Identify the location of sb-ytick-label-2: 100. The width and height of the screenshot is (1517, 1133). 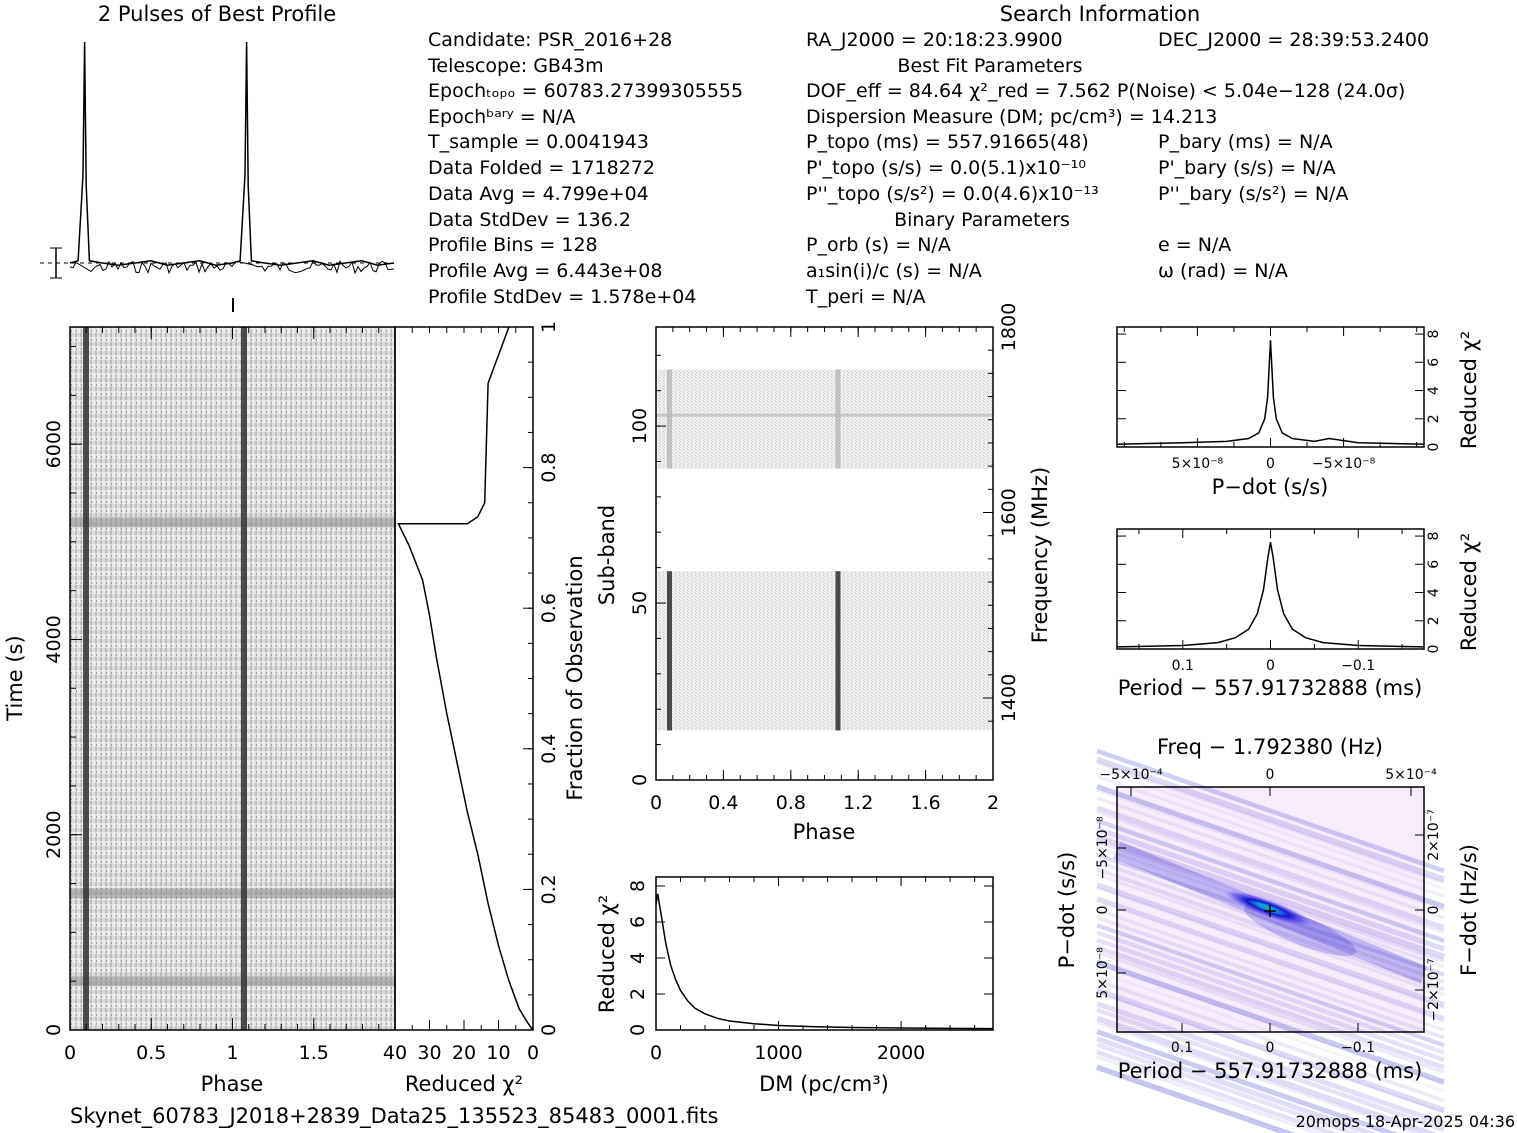
(640, 426).